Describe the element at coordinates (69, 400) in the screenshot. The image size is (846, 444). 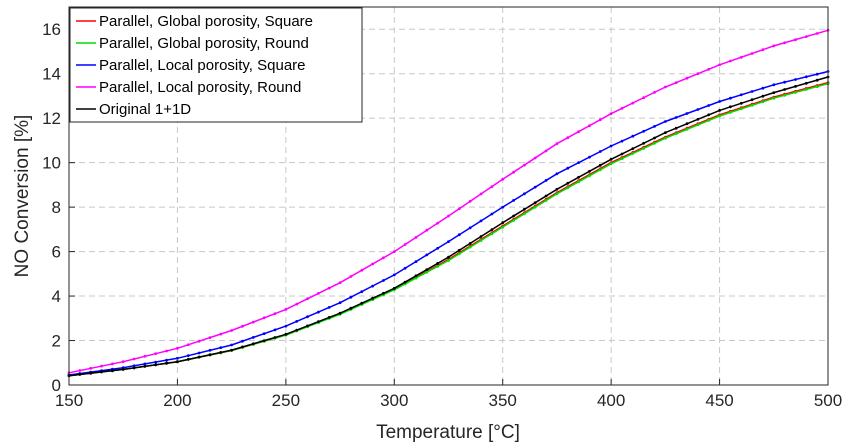
I see `x-tick-label: 150` at that location.